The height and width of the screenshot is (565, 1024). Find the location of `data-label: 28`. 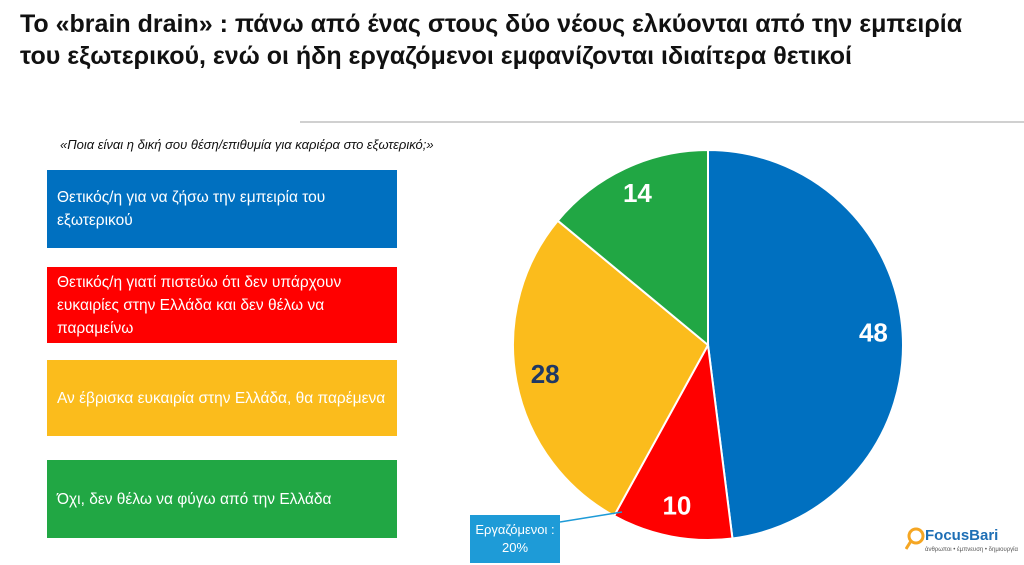

data-label: 28 is located at coordinates (545, 374).